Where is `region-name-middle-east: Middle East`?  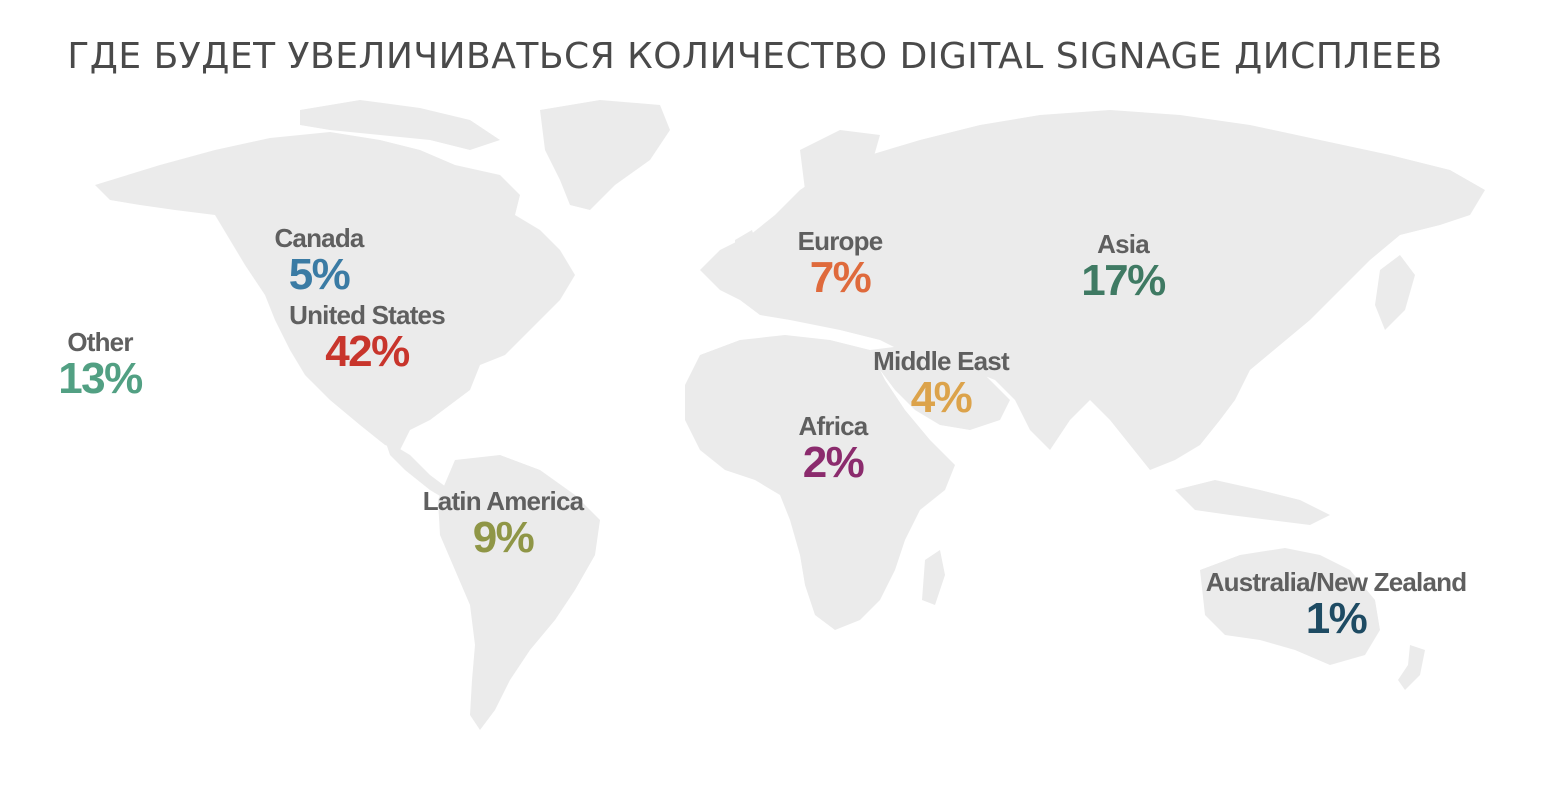
region-name-middle-east: Middle East is located at coordinates (941, 361).